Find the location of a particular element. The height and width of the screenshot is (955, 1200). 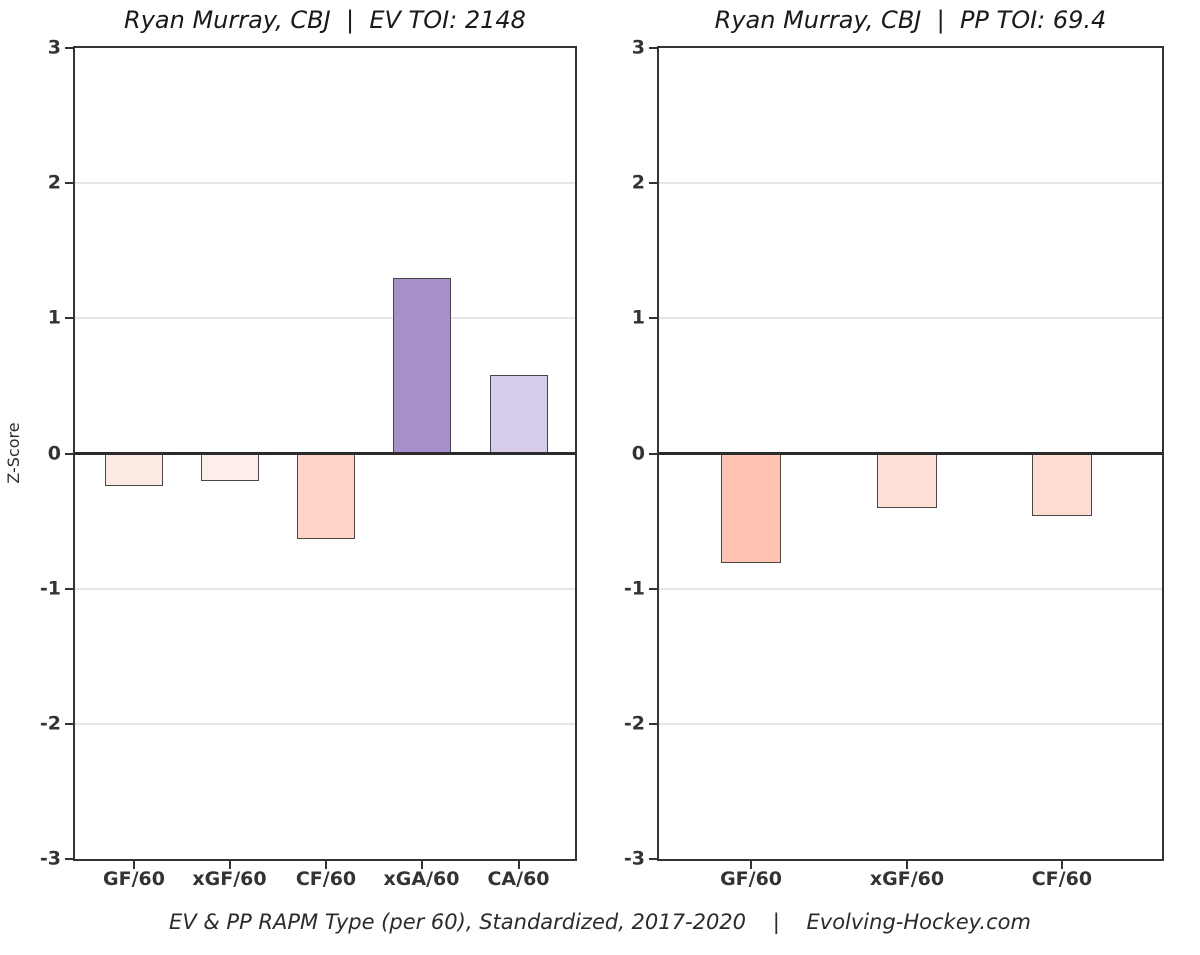

x-tick-label: xGA/60 is located at coordinates (421, 879).